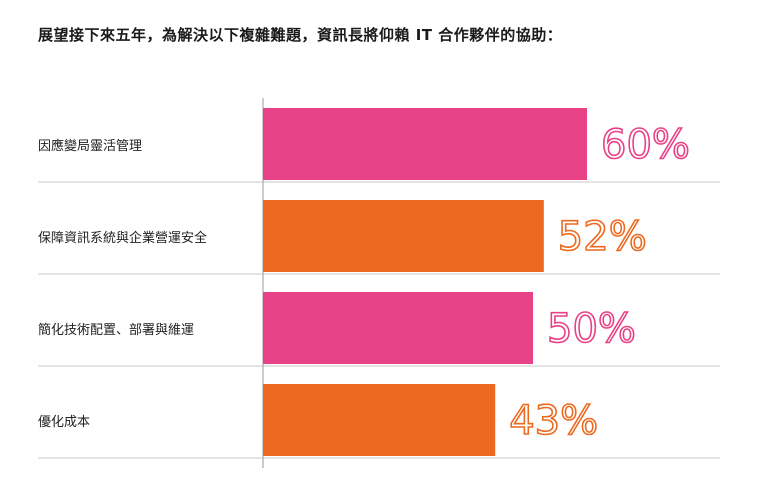  Describe the element at coordinates (591, 329) in the screenshot. I see `value-label: 50%` at that location.